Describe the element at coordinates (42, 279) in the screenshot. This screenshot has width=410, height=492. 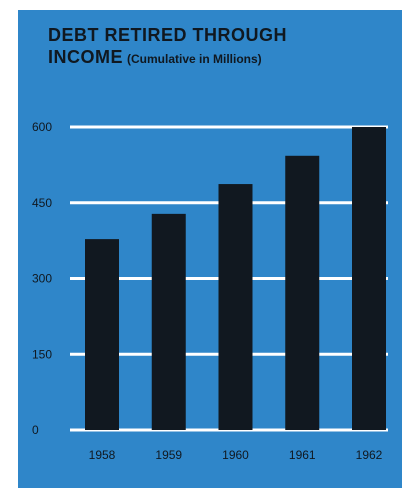
I see `y-tick-label: 300` at that location.